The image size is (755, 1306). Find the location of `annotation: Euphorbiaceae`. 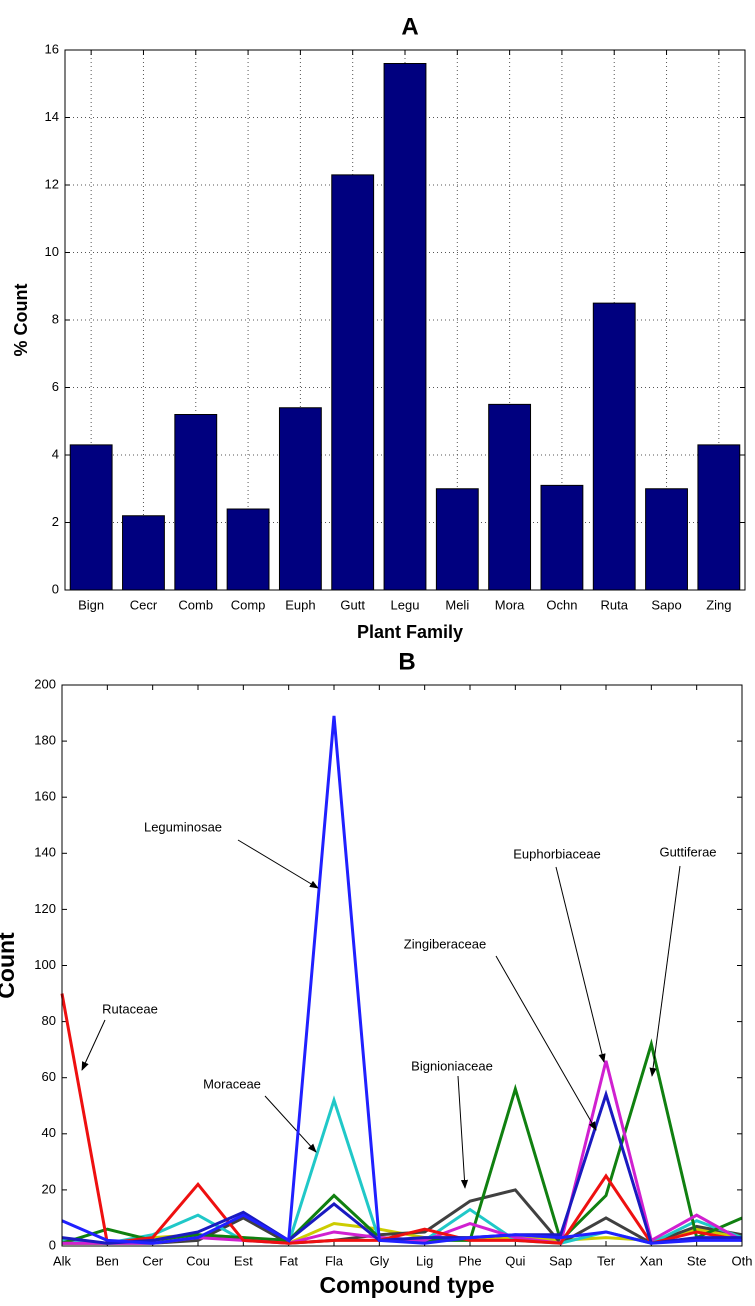

annotation: Euphorbiaceae is located at coordinates (556, 853).